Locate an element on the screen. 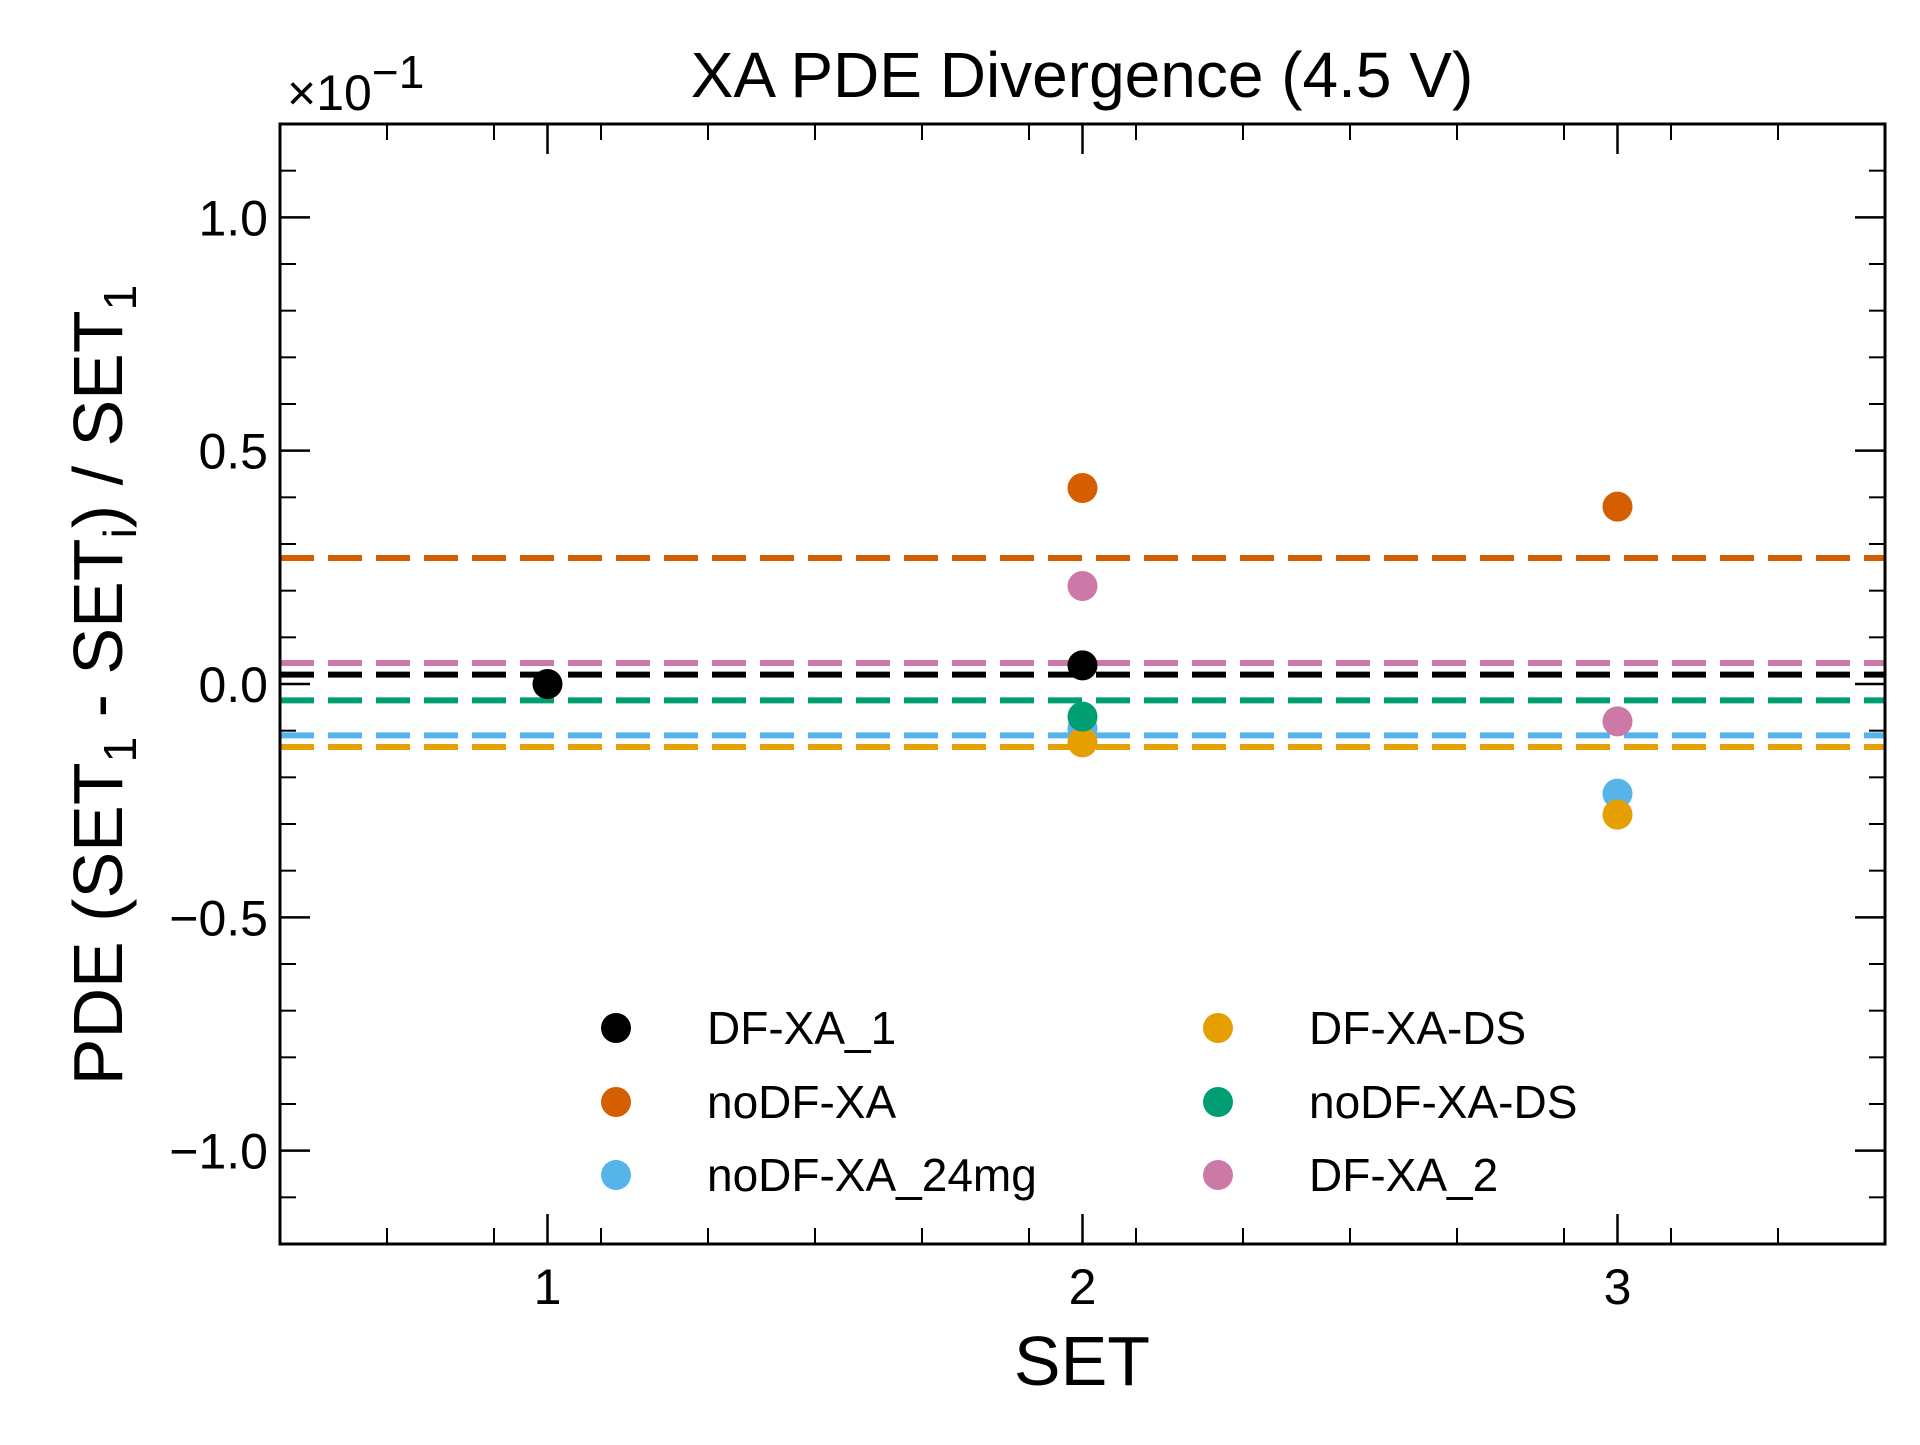  y-tick-label: 1.0 is located at coordinates (233, 218).